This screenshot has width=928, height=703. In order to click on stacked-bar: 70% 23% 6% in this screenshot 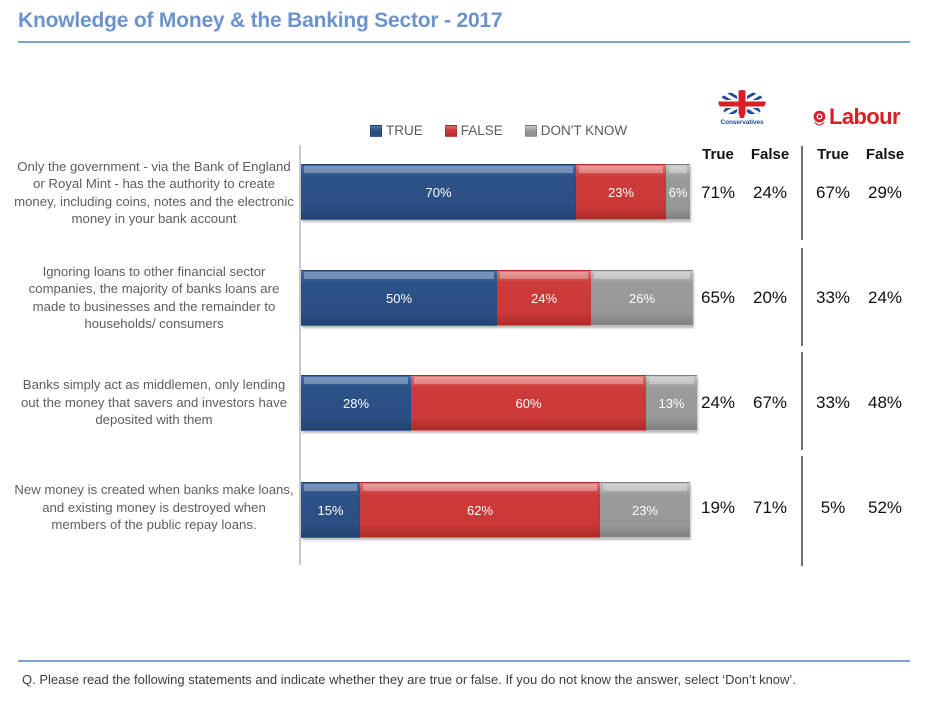, I will do `click(495, 192)`.